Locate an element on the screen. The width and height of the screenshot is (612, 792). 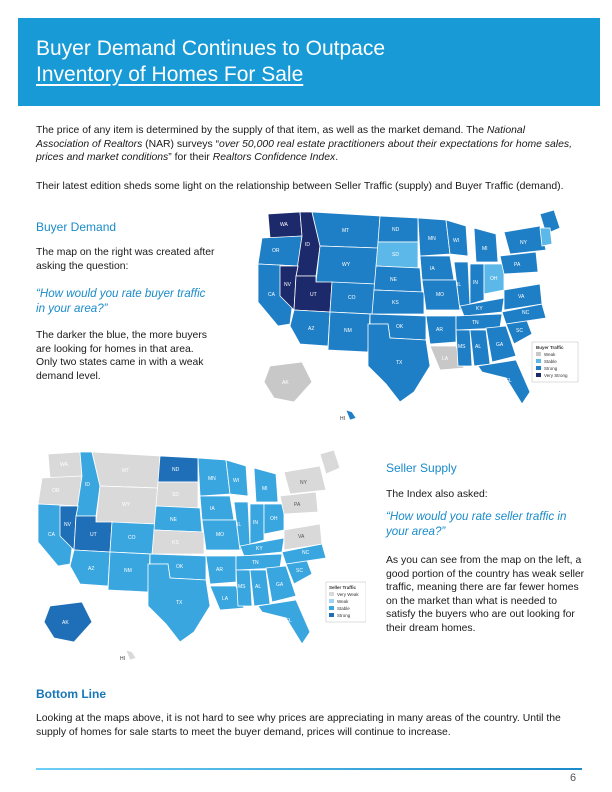
state-ga is located at coordinates (281, 584).